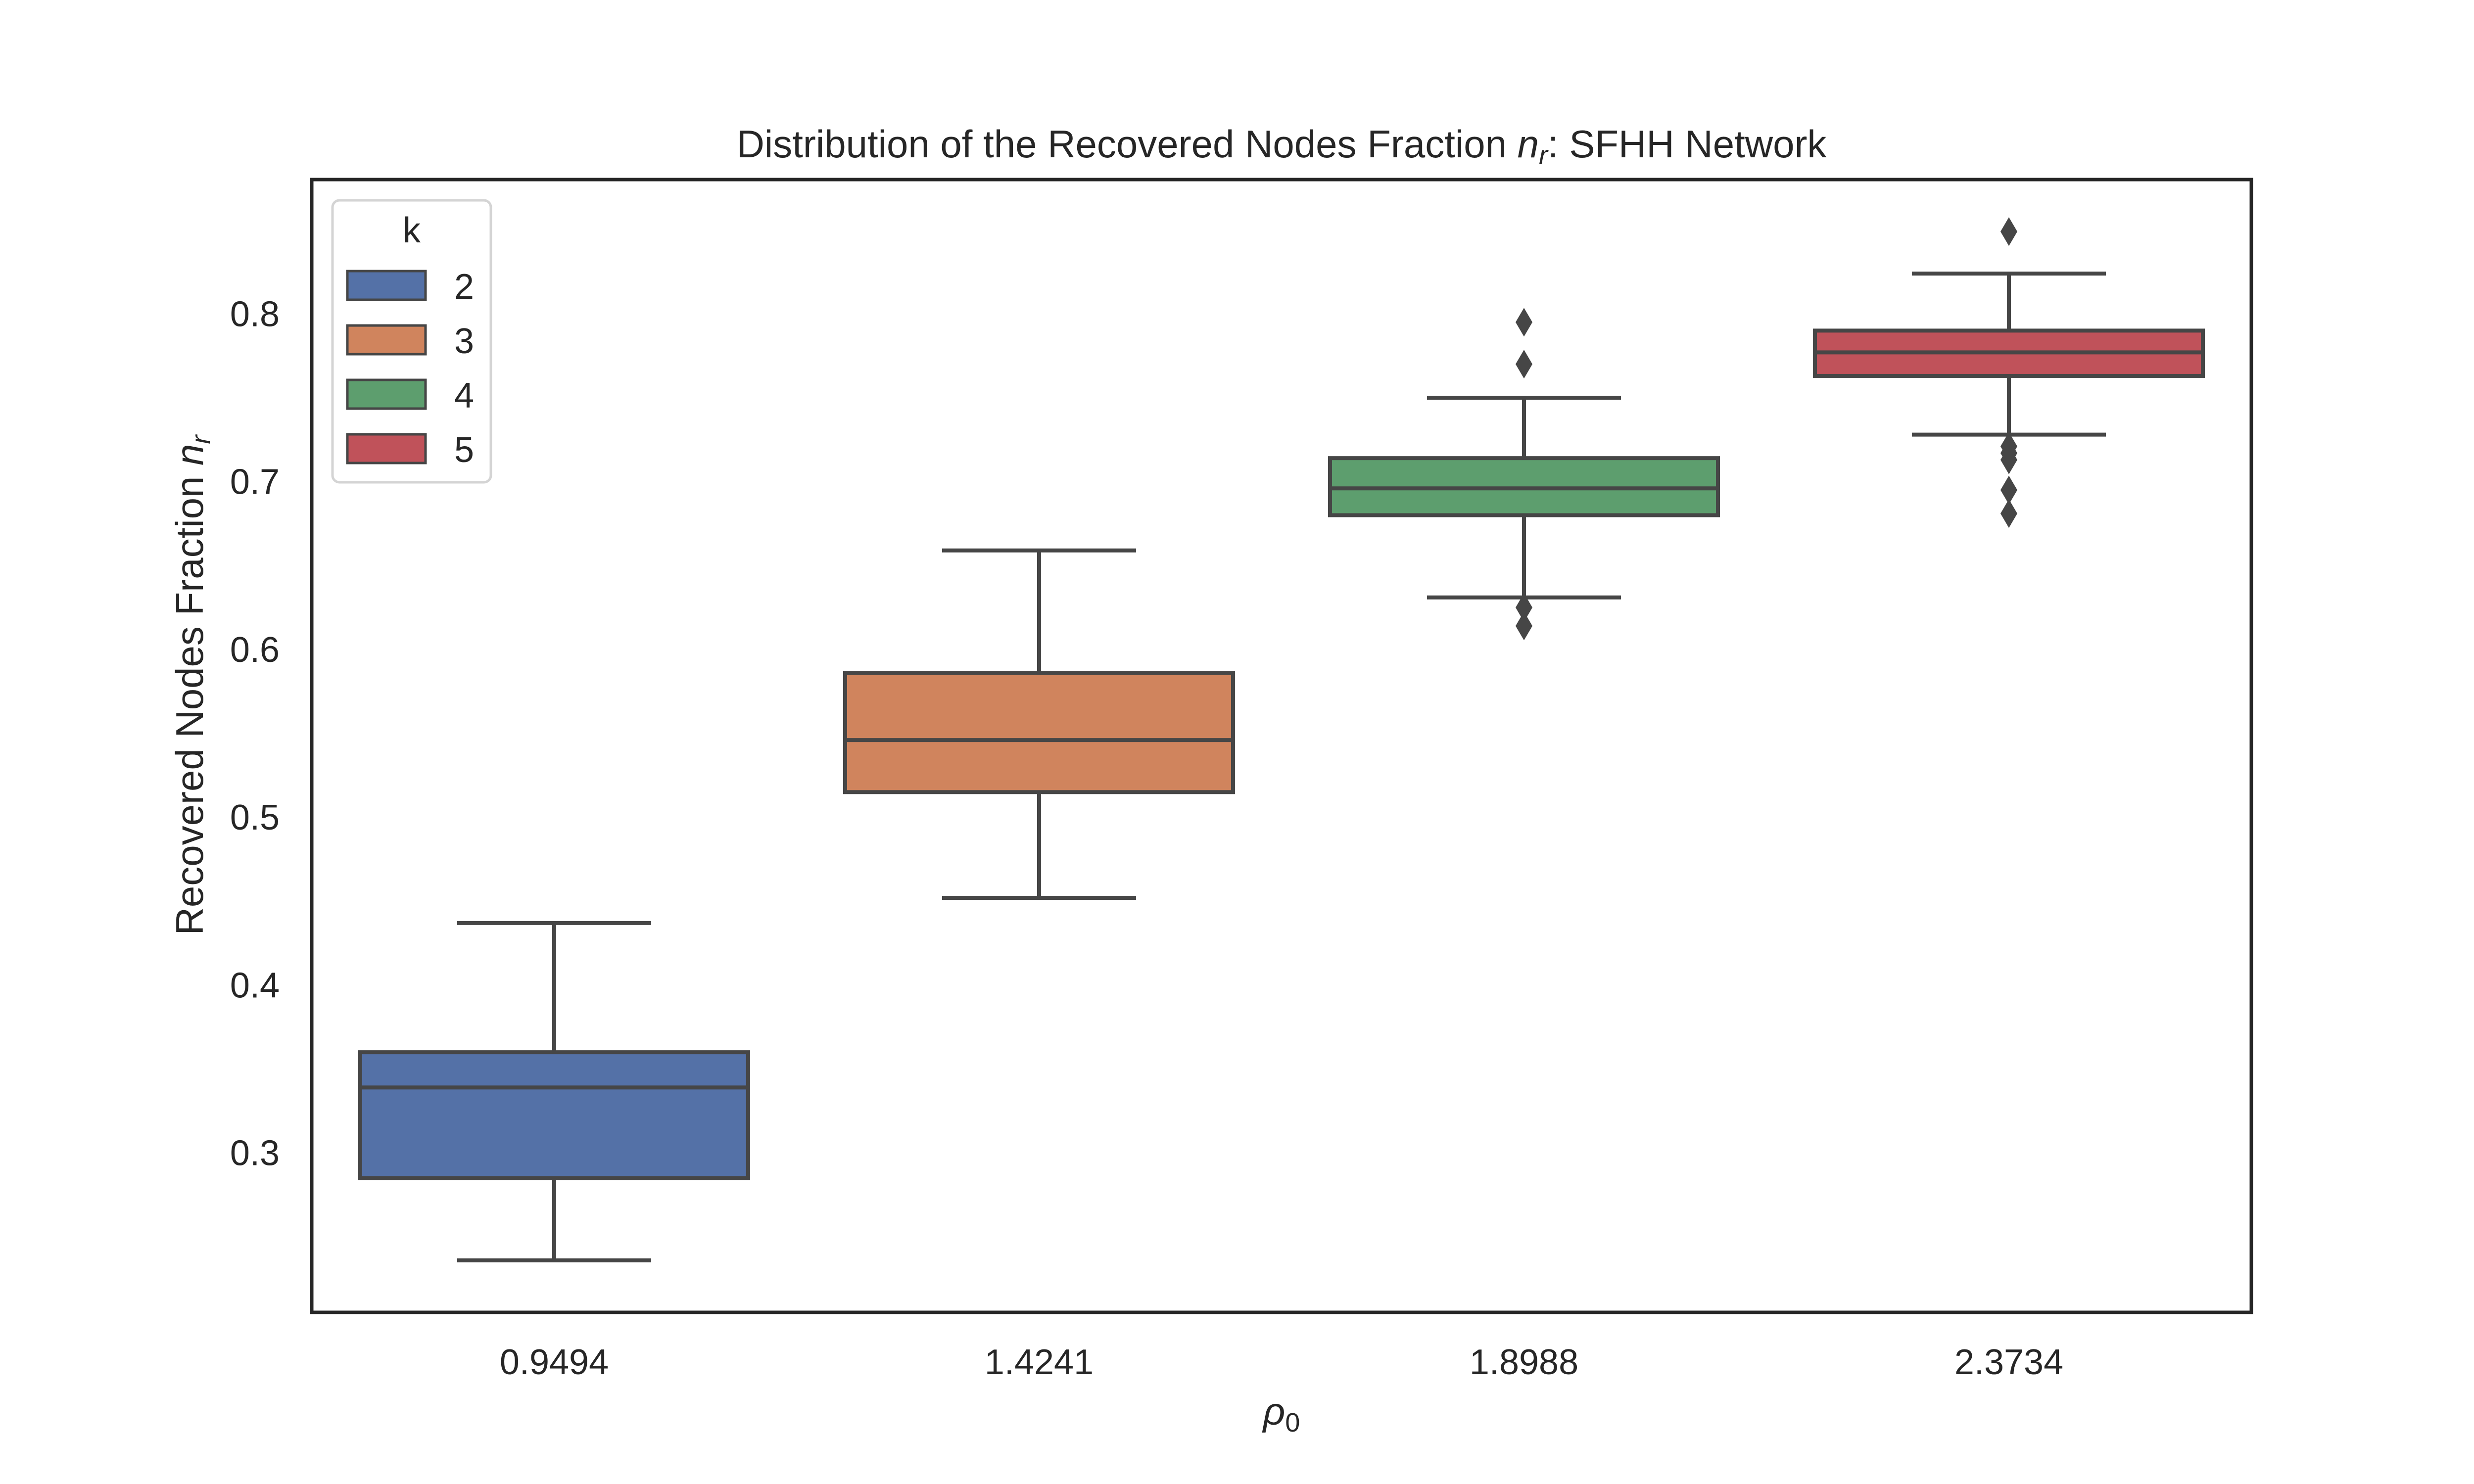  Describe the element at coordinates (555, 1362) in the screenshot. I see `x-tick-label: 0.9494` at that location.